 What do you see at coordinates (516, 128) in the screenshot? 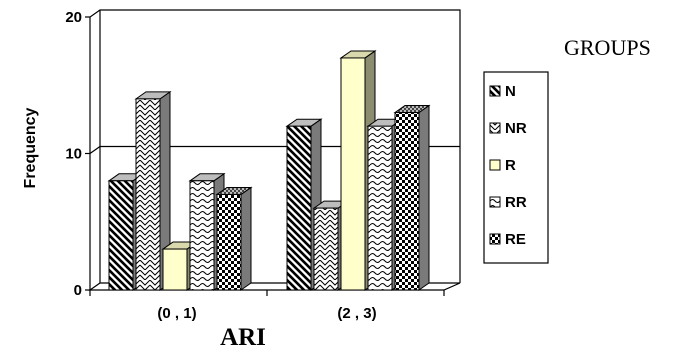
I see `legend-label: NR` at bounding box center [516, 128].